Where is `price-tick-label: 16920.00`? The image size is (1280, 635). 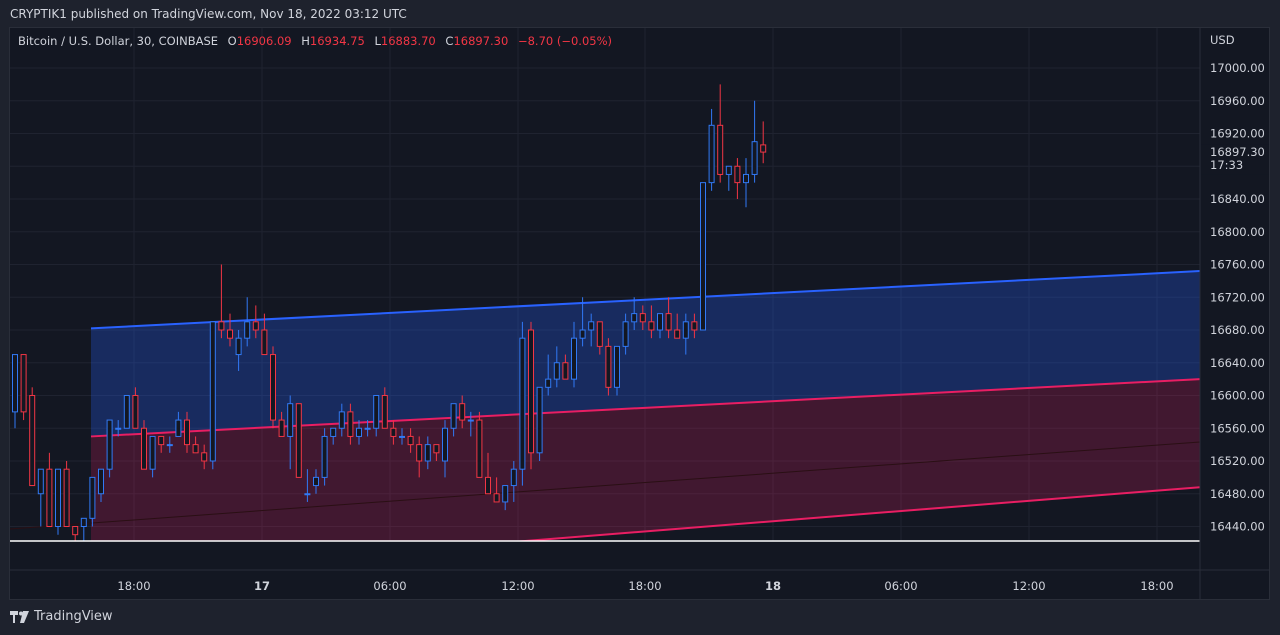 price-tick-label: 16920.00 is located at coordinates (1237, 134).